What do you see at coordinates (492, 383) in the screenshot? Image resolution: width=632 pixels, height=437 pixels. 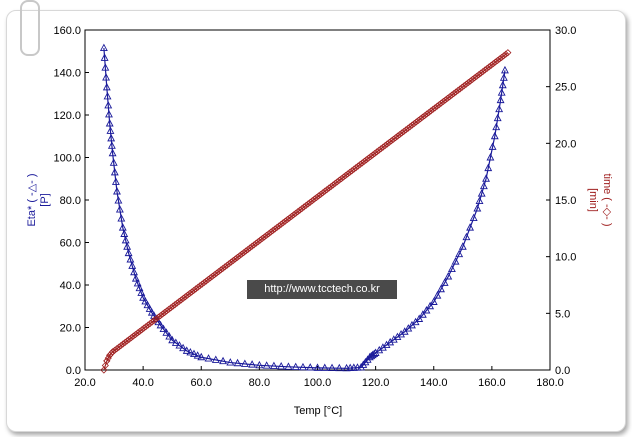 I see `x-tick-label: 160.0` at bounding box center [492, 383].